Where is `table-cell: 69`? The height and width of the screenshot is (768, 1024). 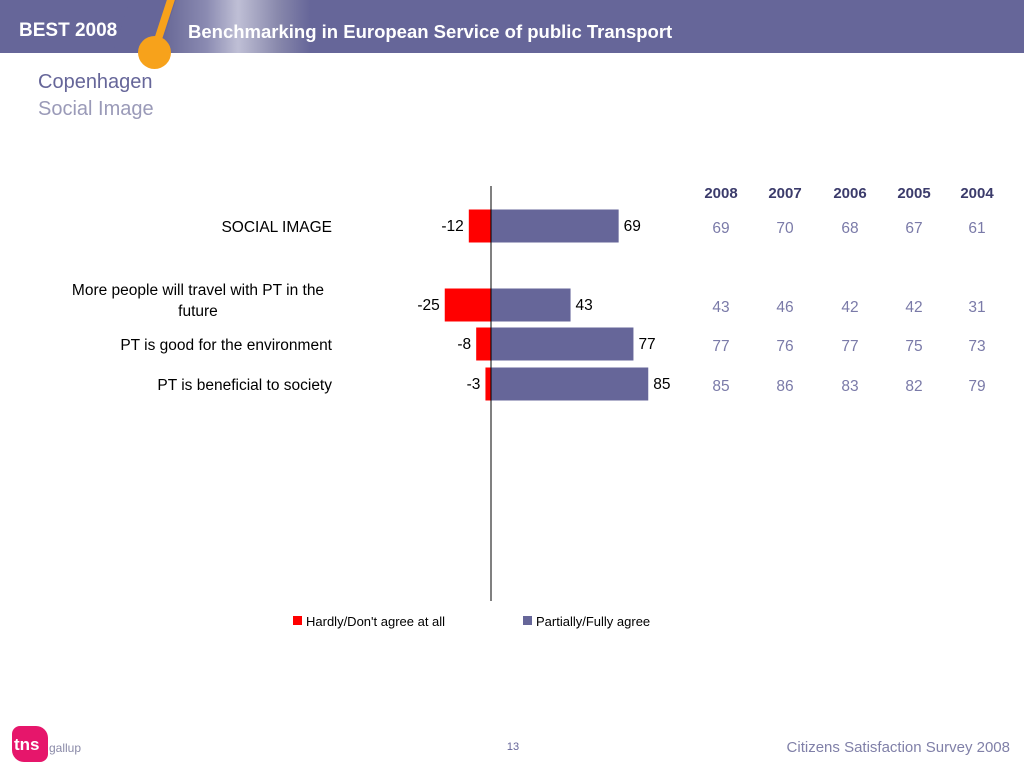 table-cell: 69 is located at coordinates (720, 228).